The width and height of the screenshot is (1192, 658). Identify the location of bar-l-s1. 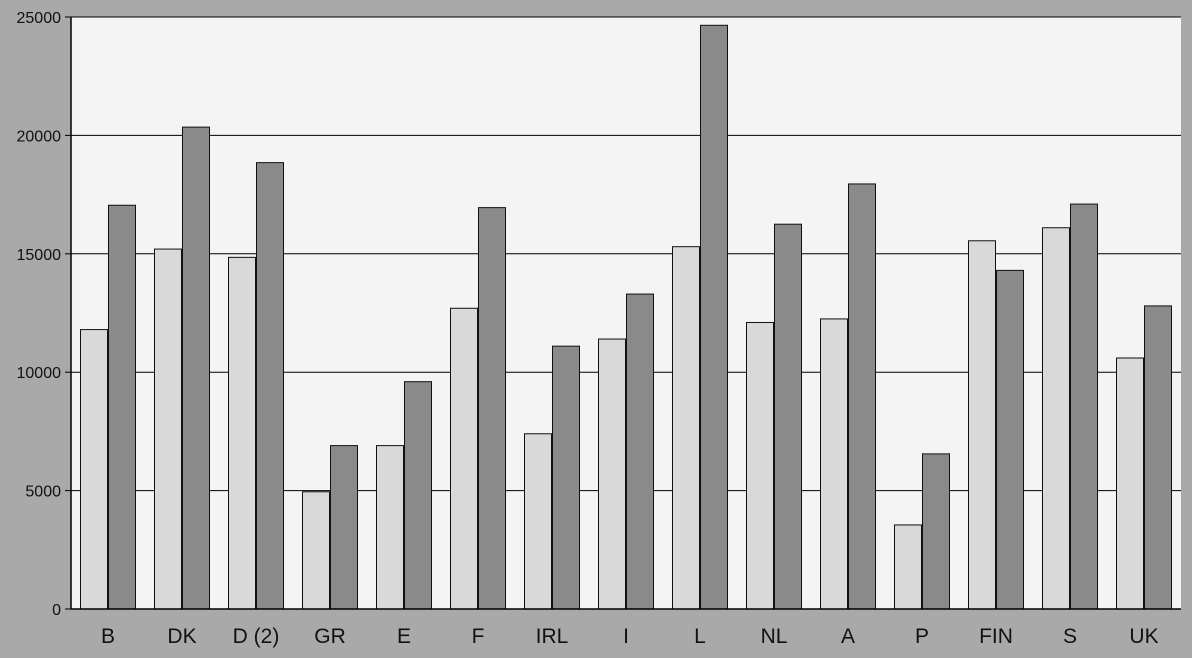
(686, 428).